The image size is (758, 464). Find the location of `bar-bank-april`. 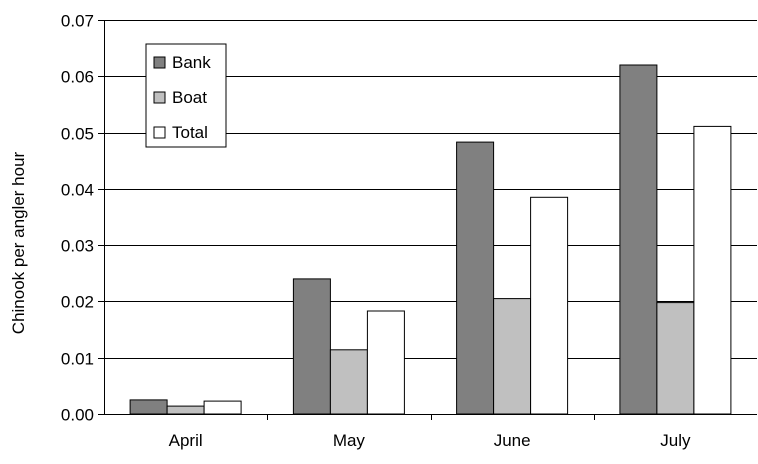

bar-bank-april is located at coordinates (148, 407).